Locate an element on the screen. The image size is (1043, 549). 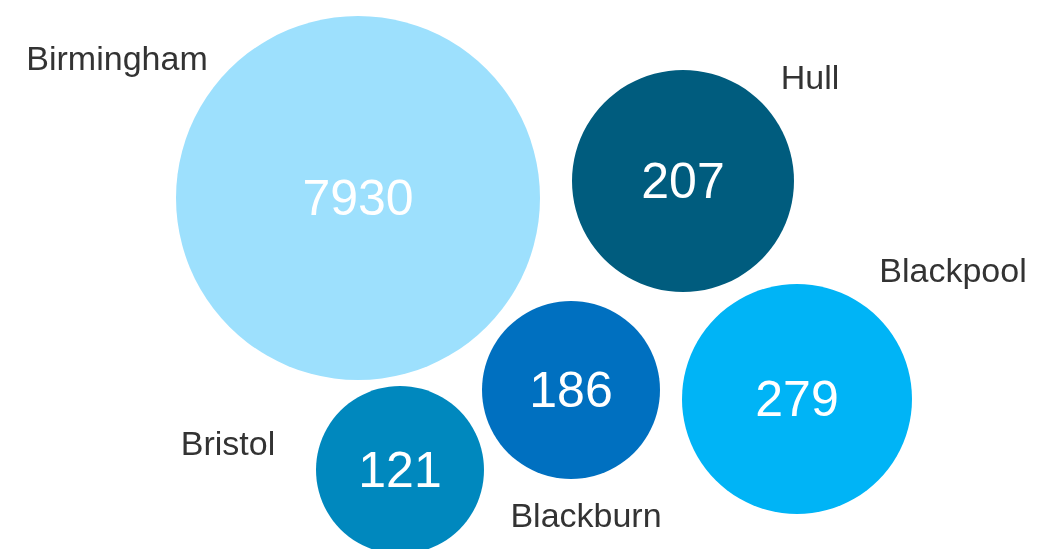
data-label: 279 is located at coordinates (797, 399).